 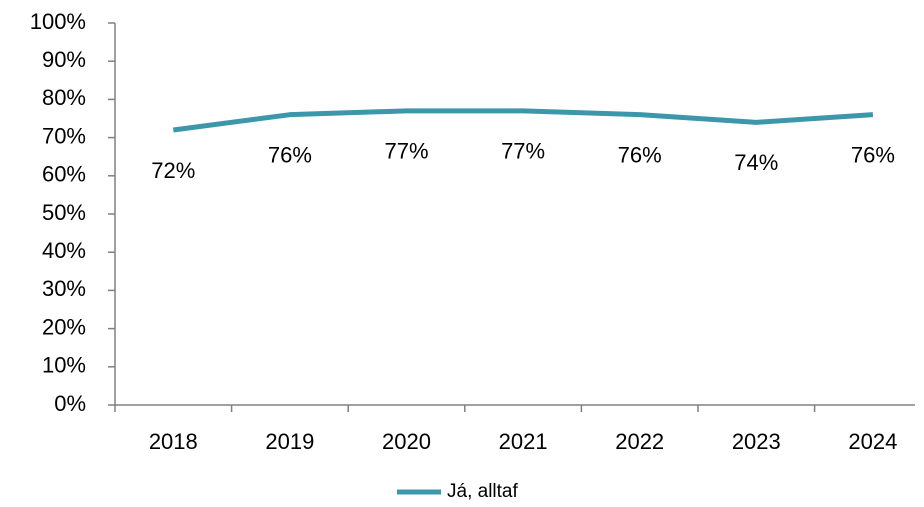 I want to click on y-tick-label: 100%, so click(x=58, y=21).